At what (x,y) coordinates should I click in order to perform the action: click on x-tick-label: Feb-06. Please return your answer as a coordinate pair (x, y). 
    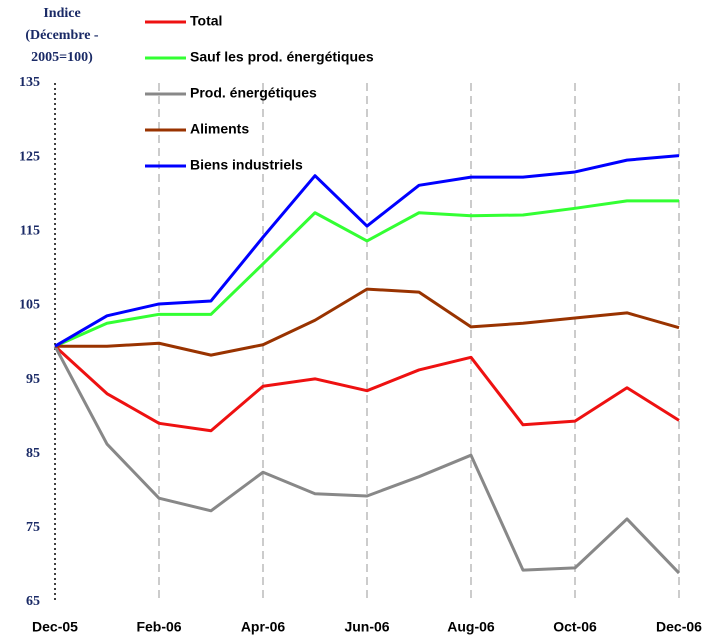
    Looking at the image, I should click on (158, 627).